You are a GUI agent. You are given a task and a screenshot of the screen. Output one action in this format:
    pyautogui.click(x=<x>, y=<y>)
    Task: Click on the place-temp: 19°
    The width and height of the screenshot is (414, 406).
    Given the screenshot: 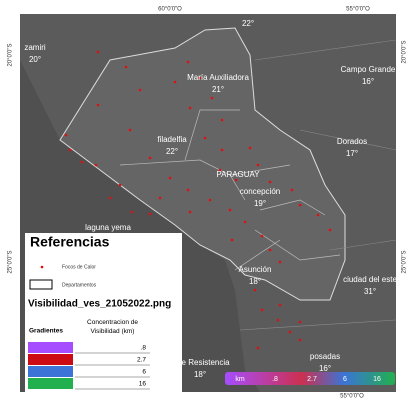 What is the action you would take?
    pyautogui.click(x=260, y=203)
    